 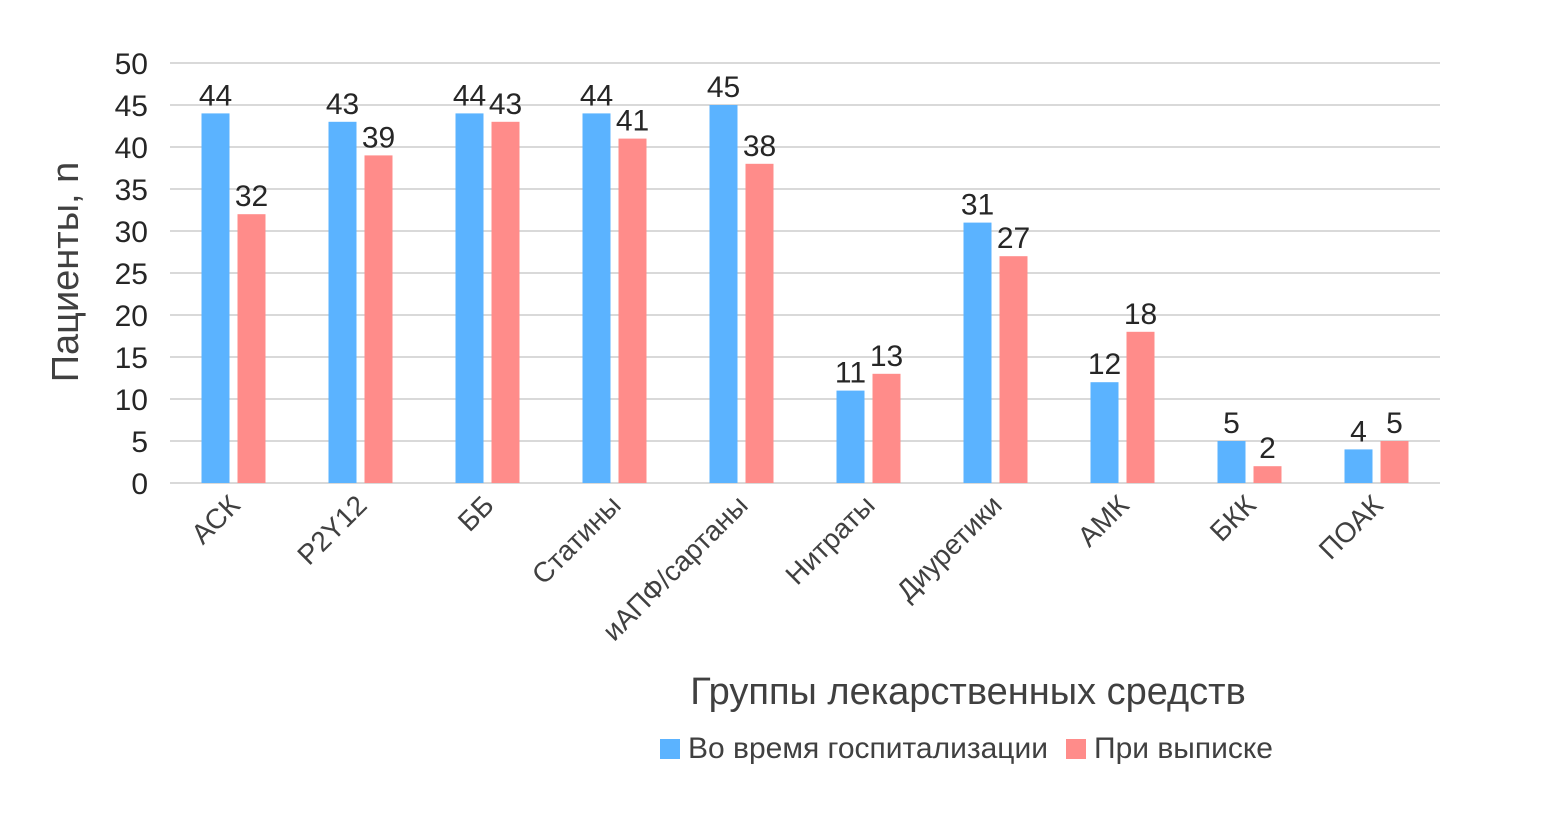 I want to click on legend-label-hospital: Во время госпитализации, so click(x=868, y=748).